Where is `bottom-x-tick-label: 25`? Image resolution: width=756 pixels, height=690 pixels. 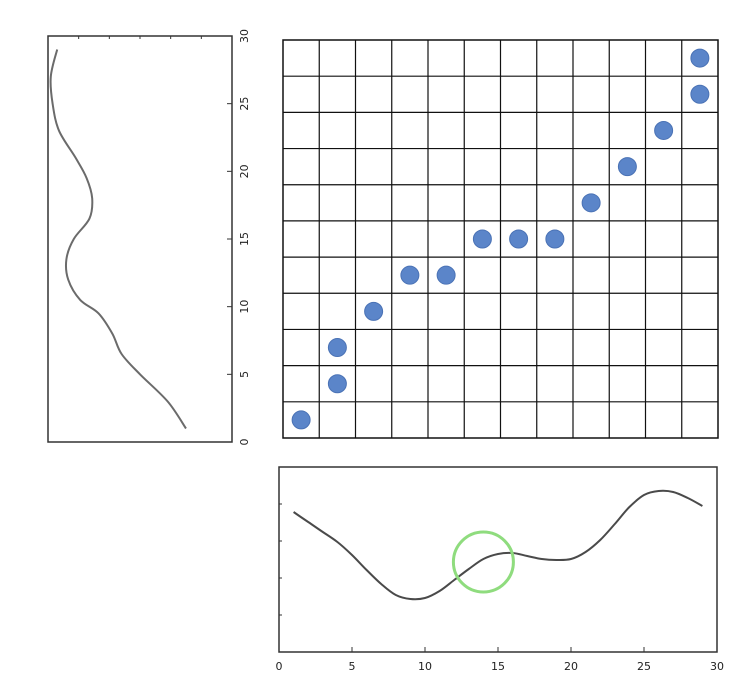 bottom-x-tick-label: 25 is located at coordinates (644, 666).